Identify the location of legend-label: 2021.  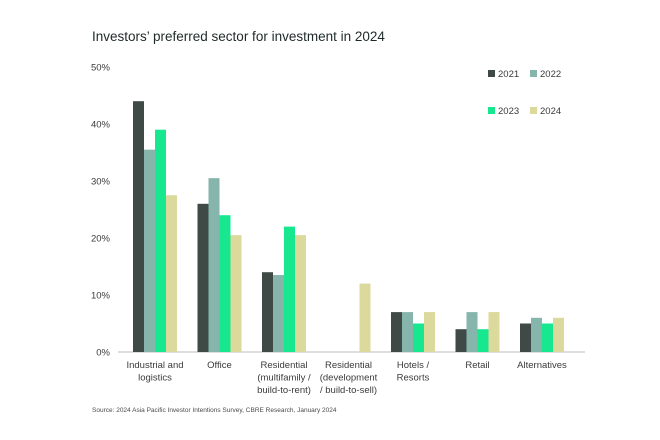
(508, 74).